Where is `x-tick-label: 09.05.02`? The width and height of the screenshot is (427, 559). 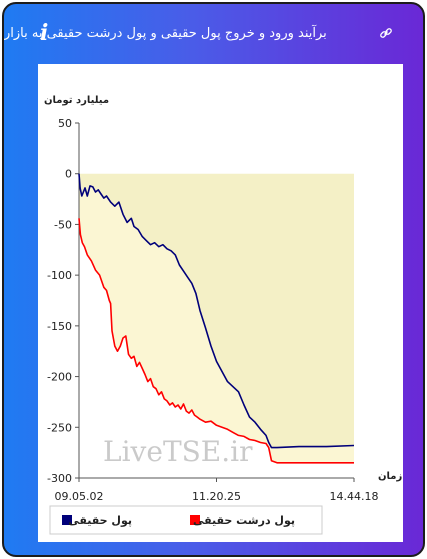
x-tick-label: 09.05.02 is located at coordinates (79, 496).